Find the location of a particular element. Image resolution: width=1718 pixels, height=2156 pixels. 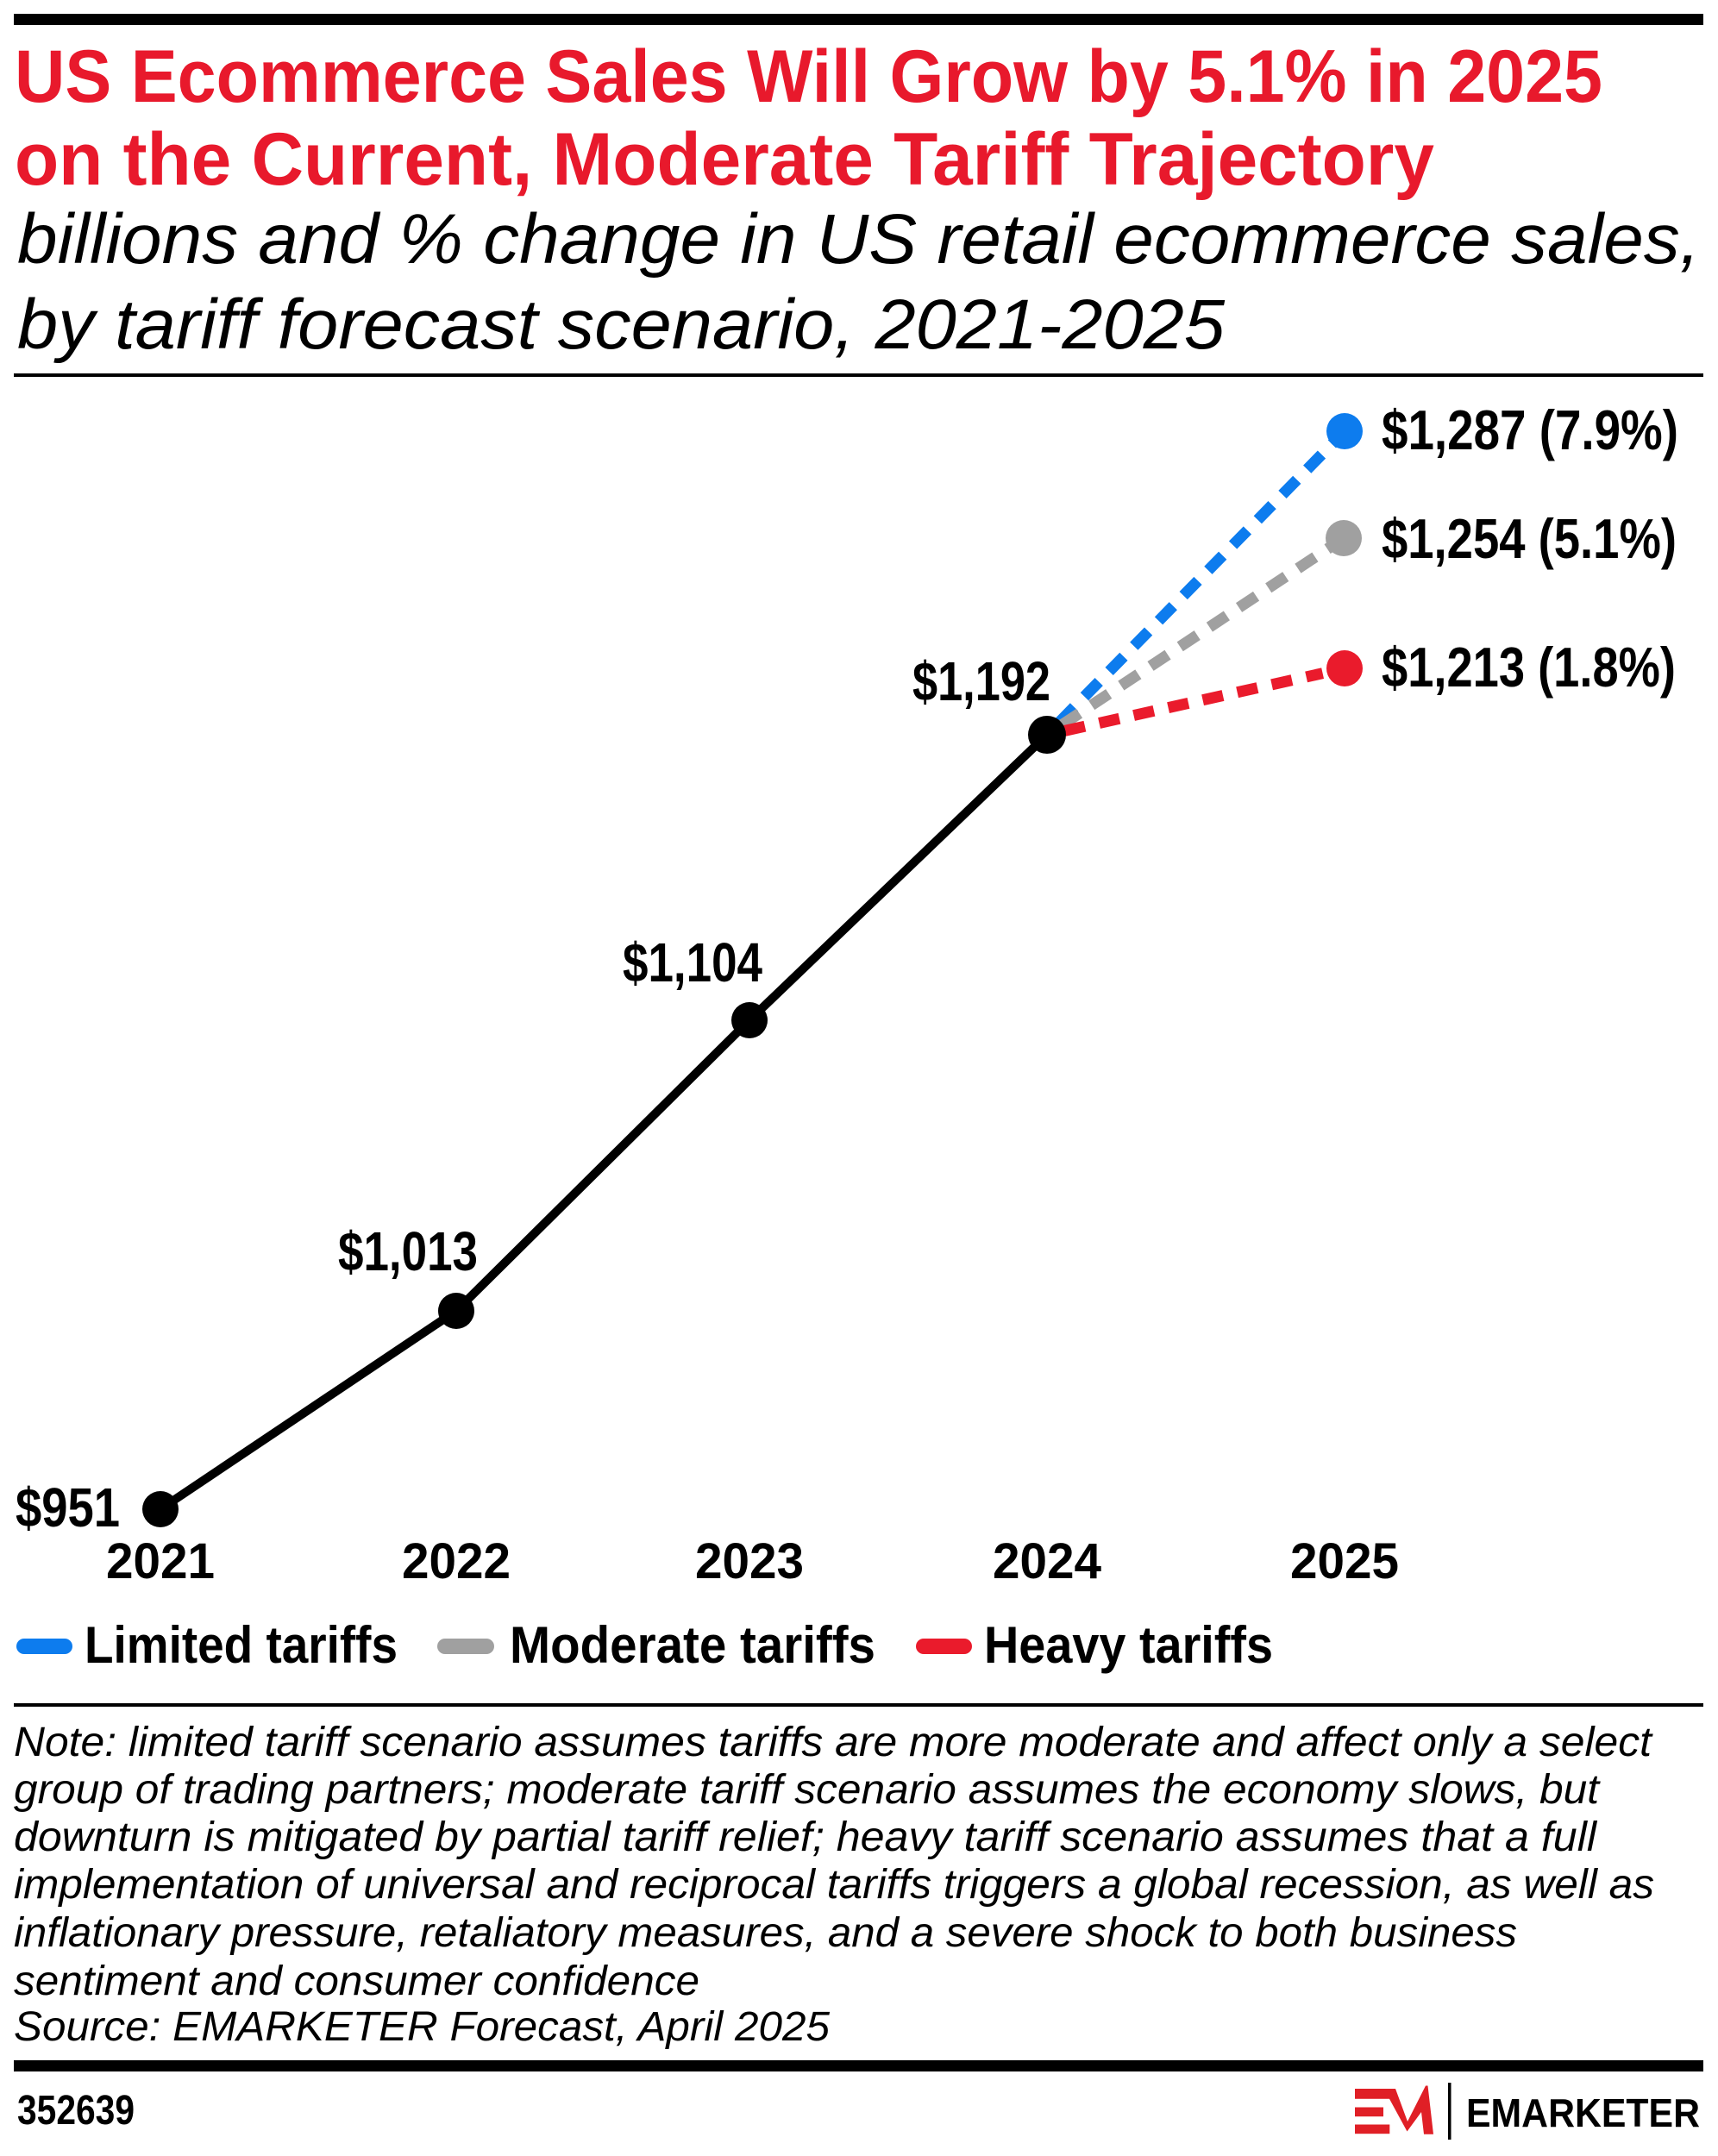

svg-text: 2024 is located at coordinates (1047, 1561).